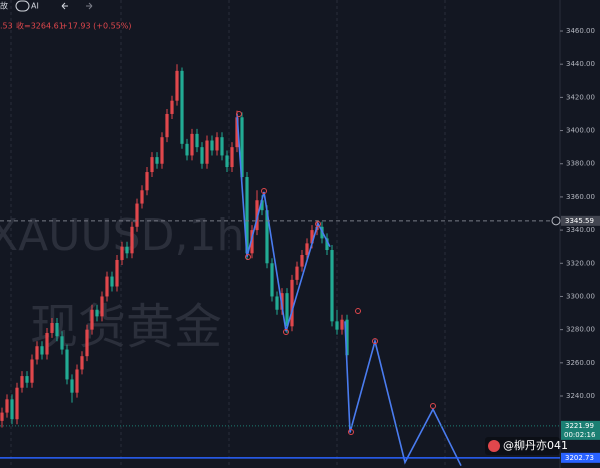  I want to click on info-prev: .53, so click(6, 26).